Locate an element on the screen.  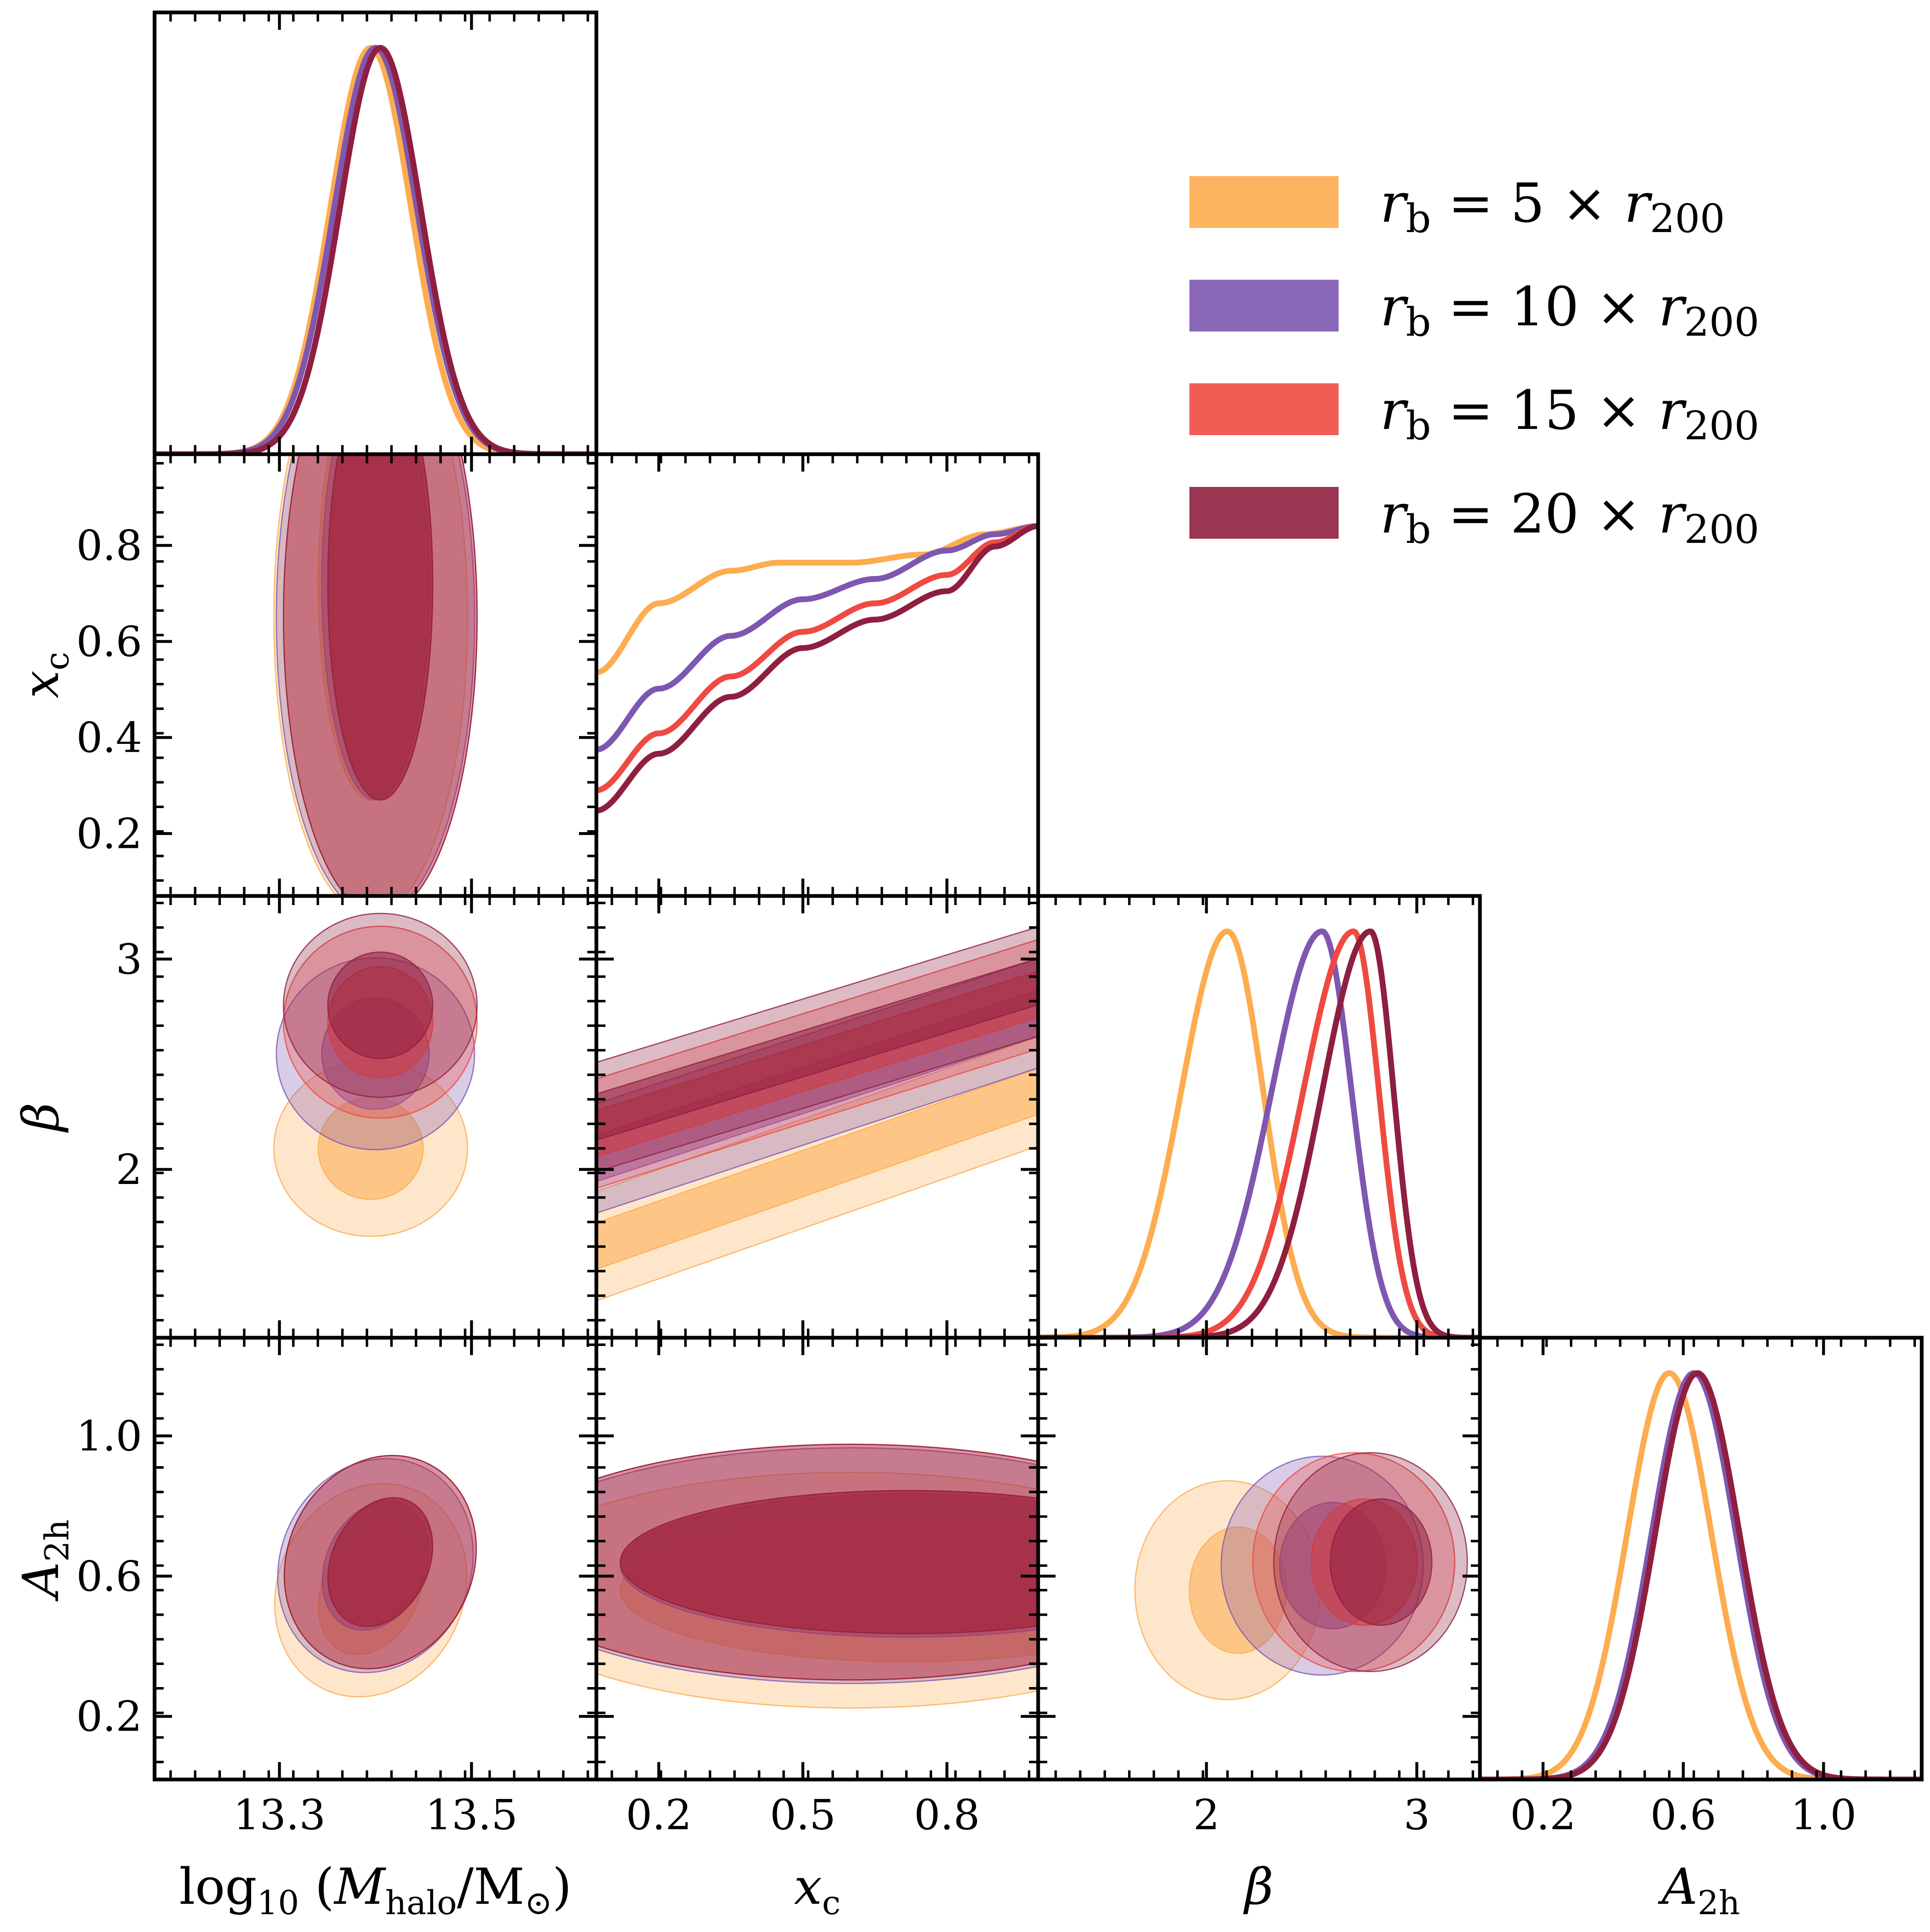
legend-label-4: rb = 20 × r200 is located at coordinates (1569, 517).